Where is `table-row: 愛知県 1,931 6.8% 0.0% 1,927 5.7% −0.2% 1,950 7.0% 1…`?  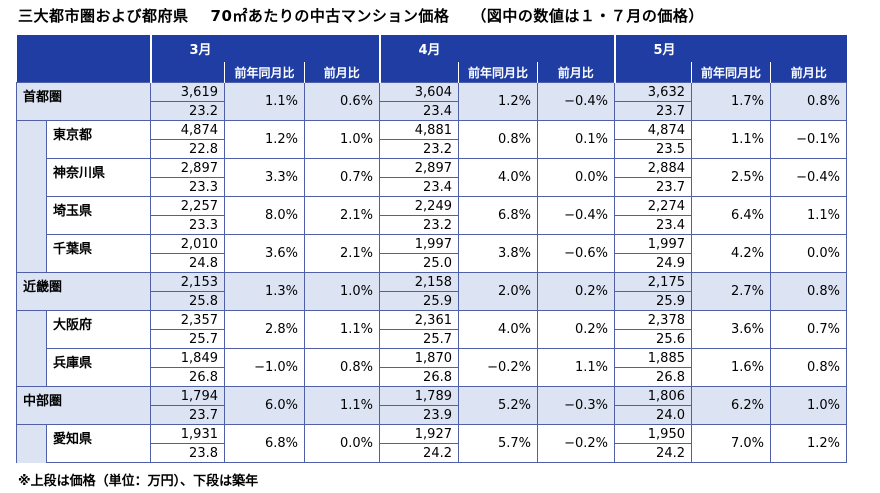
table-row: 愛知県 1,931 6.8% 0.0% 1,927 5.7% −0.2% 1,950 7.0% 1… is located at coordinates (431, 443).